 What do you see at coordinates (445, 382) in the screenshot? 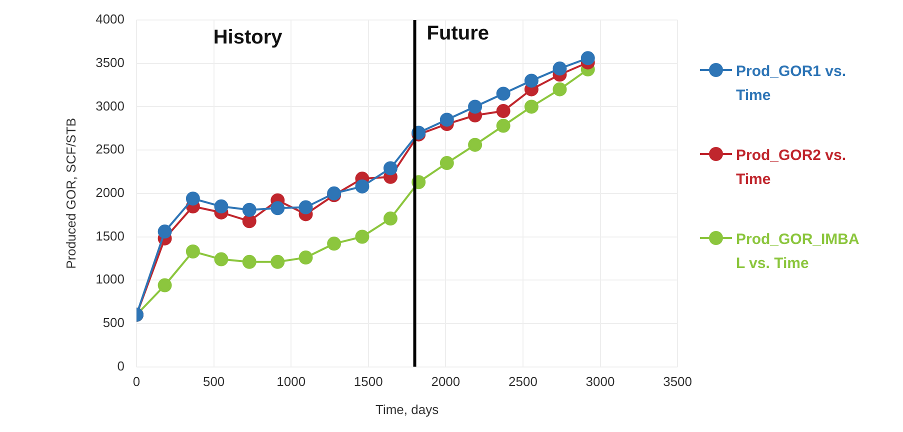
I see `x-tick-label: 2000` at bounding box center [445, 382].